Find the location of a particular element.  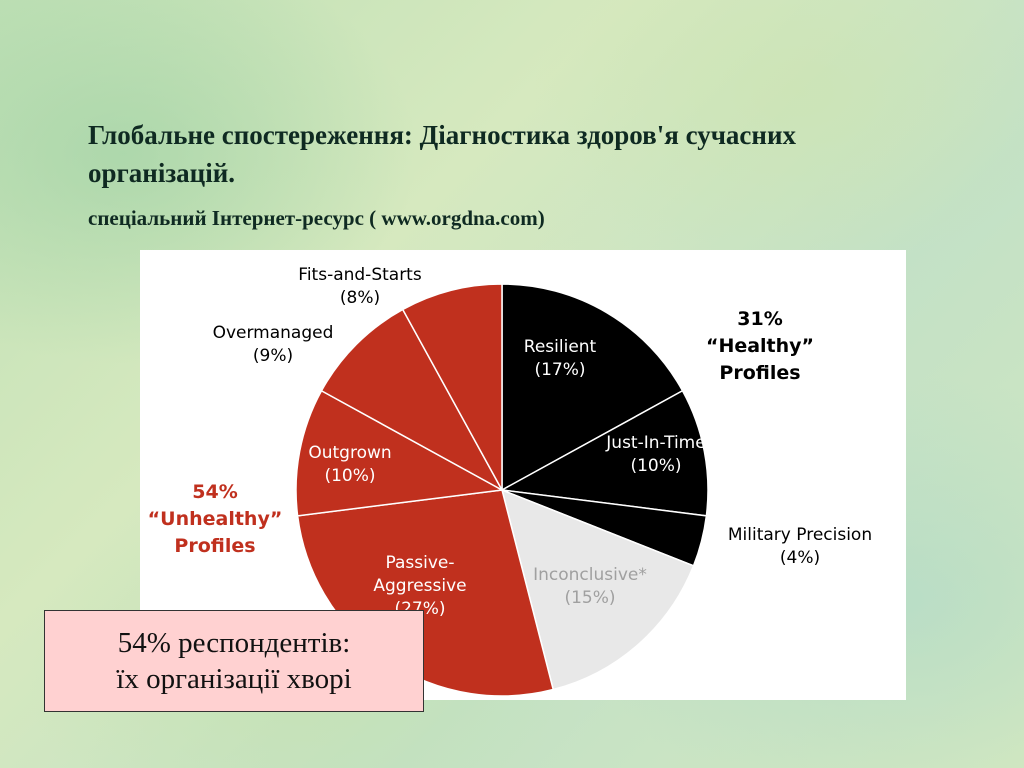

group-label-unhealthy: 54% “Unhealthy” Profiles is located at coordinates (215, 519).